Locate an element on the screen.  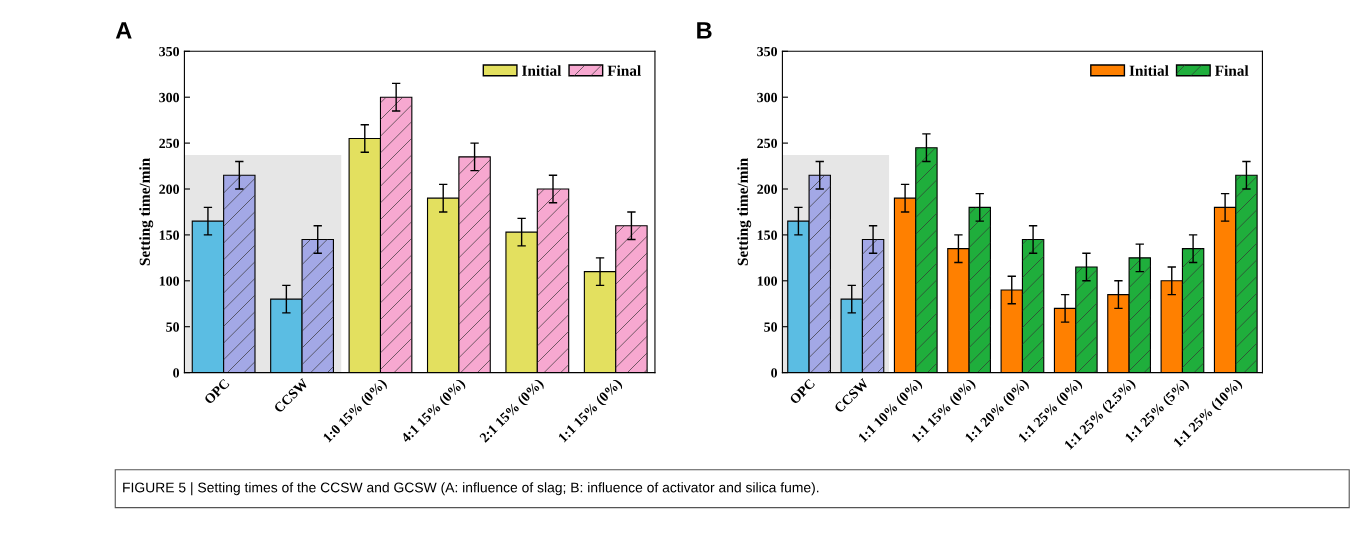
chart-title: A is located at coordinates (123, 30).